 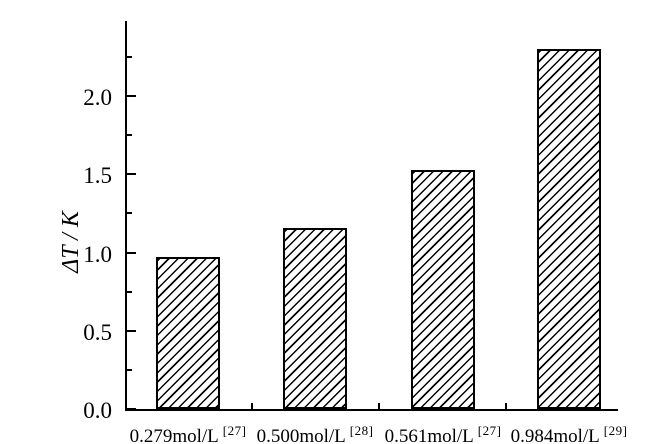 What do you see at coordinates (97, 410) in the screenshot?
I see `y-axis-tick-label: 0.0` at bounding box center [97, 410].